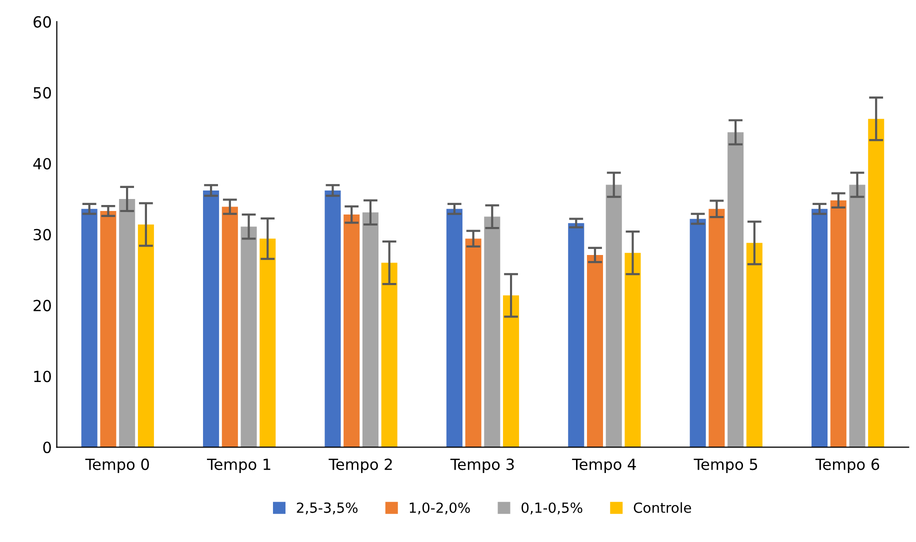 The image size is (916, 542). Describe the element at coordinates (42, 164) in the screenshot. I see `y-tick-label: 40` at that location.